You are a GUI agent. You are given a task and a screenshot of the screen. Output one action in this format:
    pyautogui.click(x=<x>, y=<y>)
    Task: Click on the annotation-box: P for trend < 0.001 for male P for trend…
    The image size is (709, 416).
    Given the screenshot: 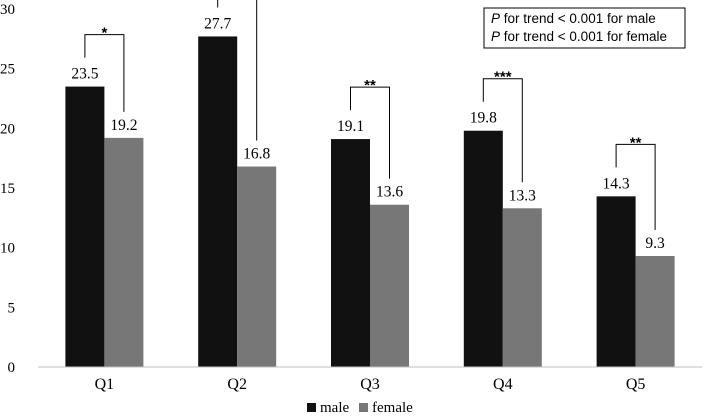 What is the action you would take?
    pyautogui.click(x=584, y=28)
    